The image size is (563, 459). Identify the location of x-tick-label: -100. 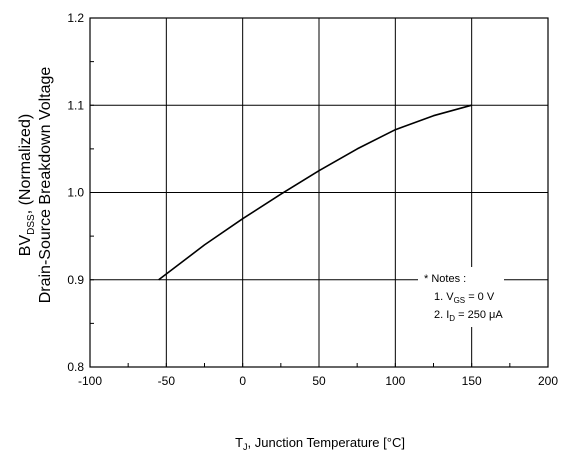
(90, 381).